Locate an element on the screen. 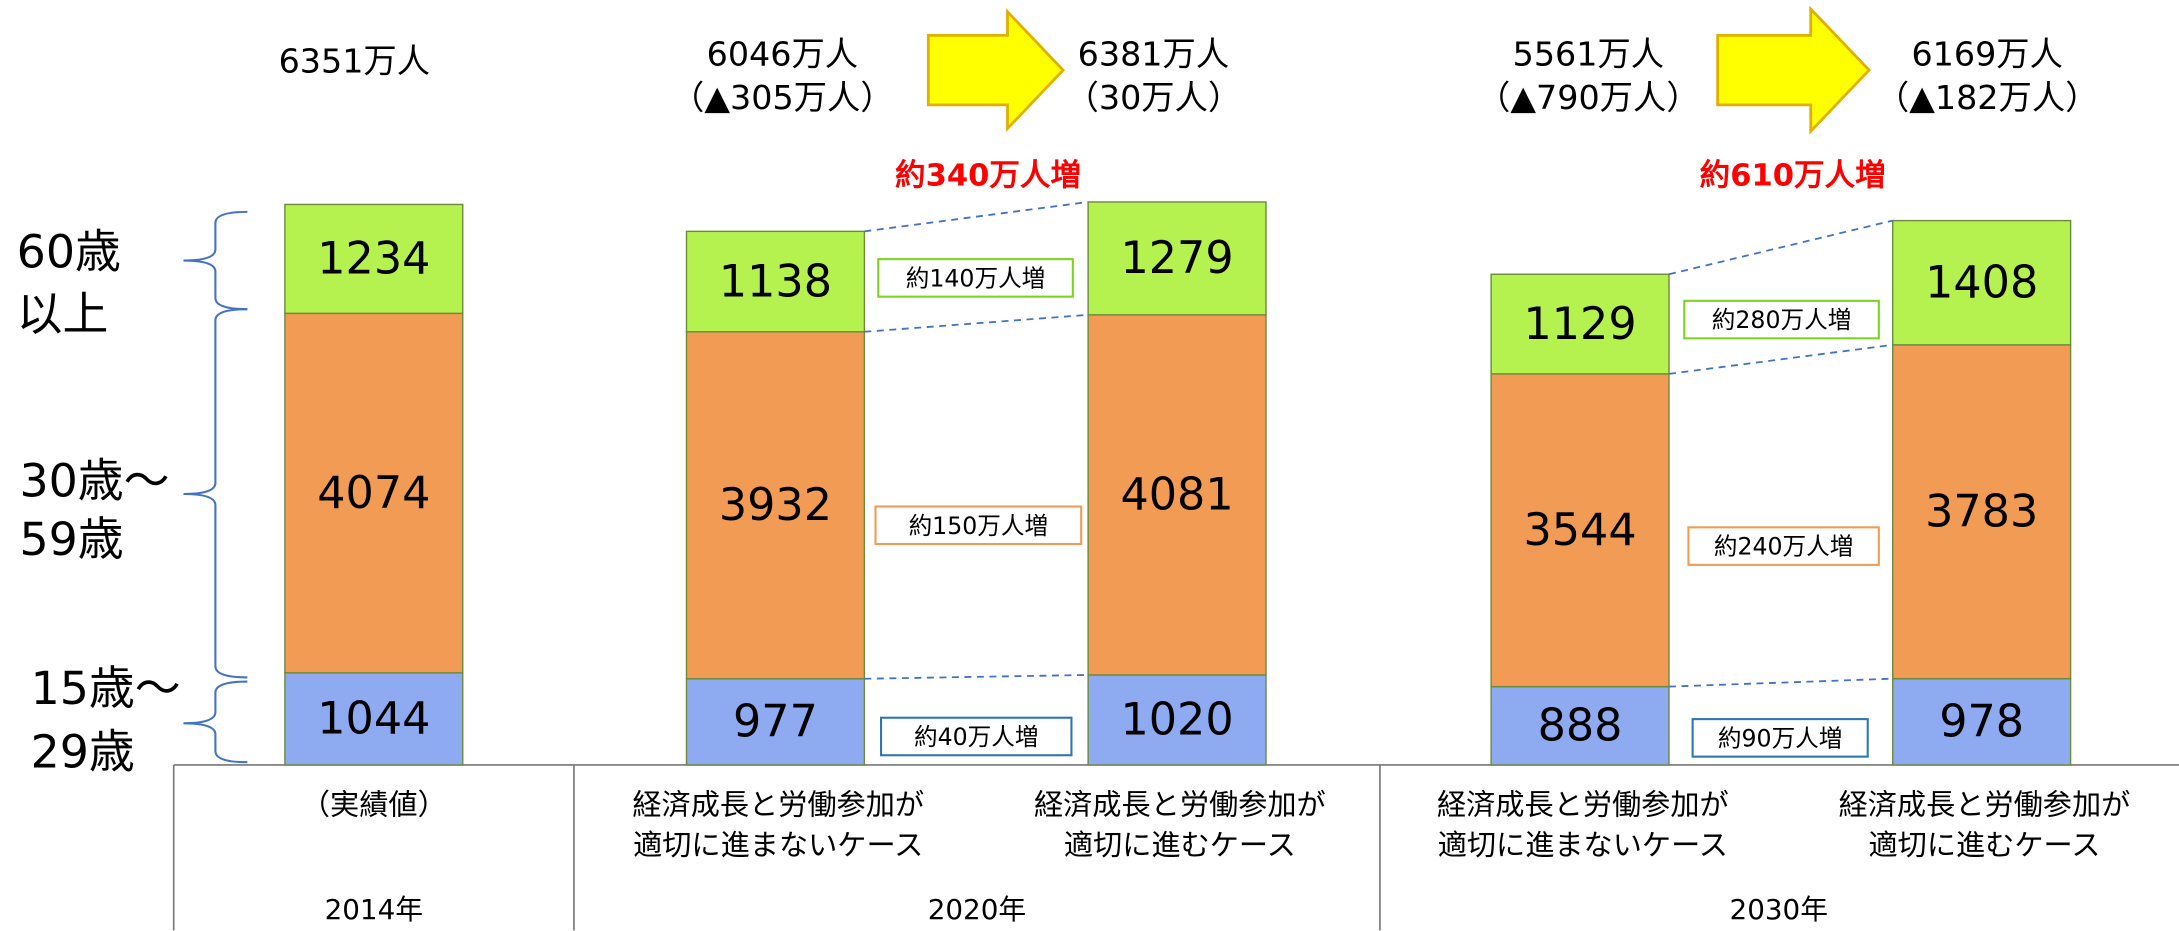 The height and width of the screenshot is (931, 2179). increase-box-label: 約90万人増 is located at coordinates (1780, 738).